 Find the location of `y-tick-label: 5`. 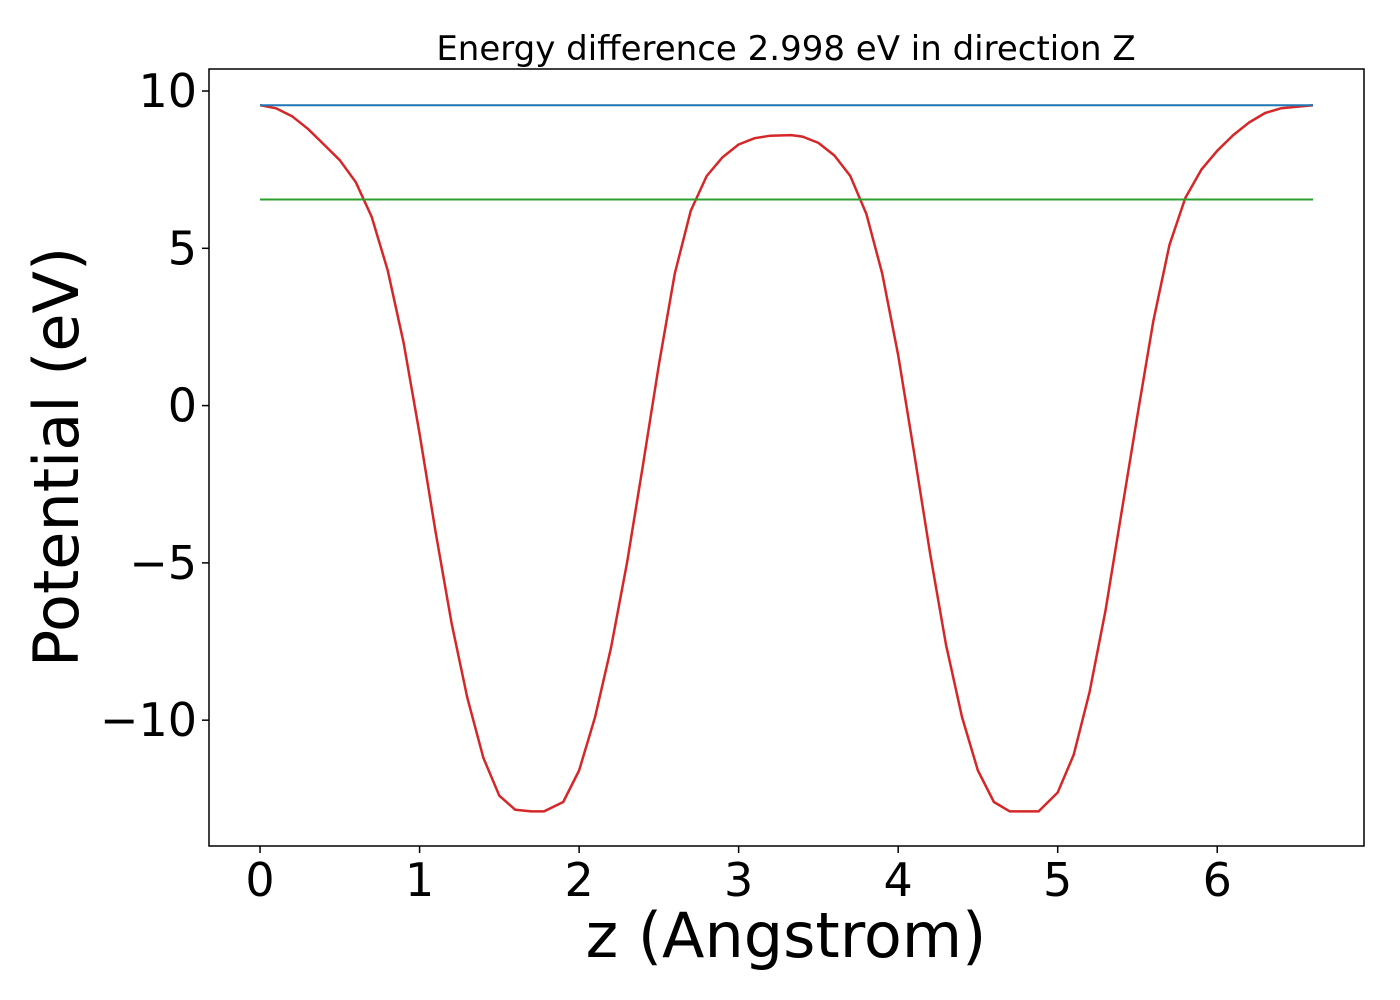

y-tick-label: 5 is located at coordinates (182, 248).